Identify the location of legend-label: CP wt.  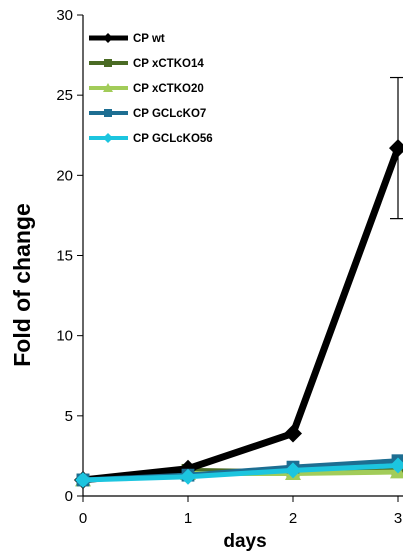
(149, 39).